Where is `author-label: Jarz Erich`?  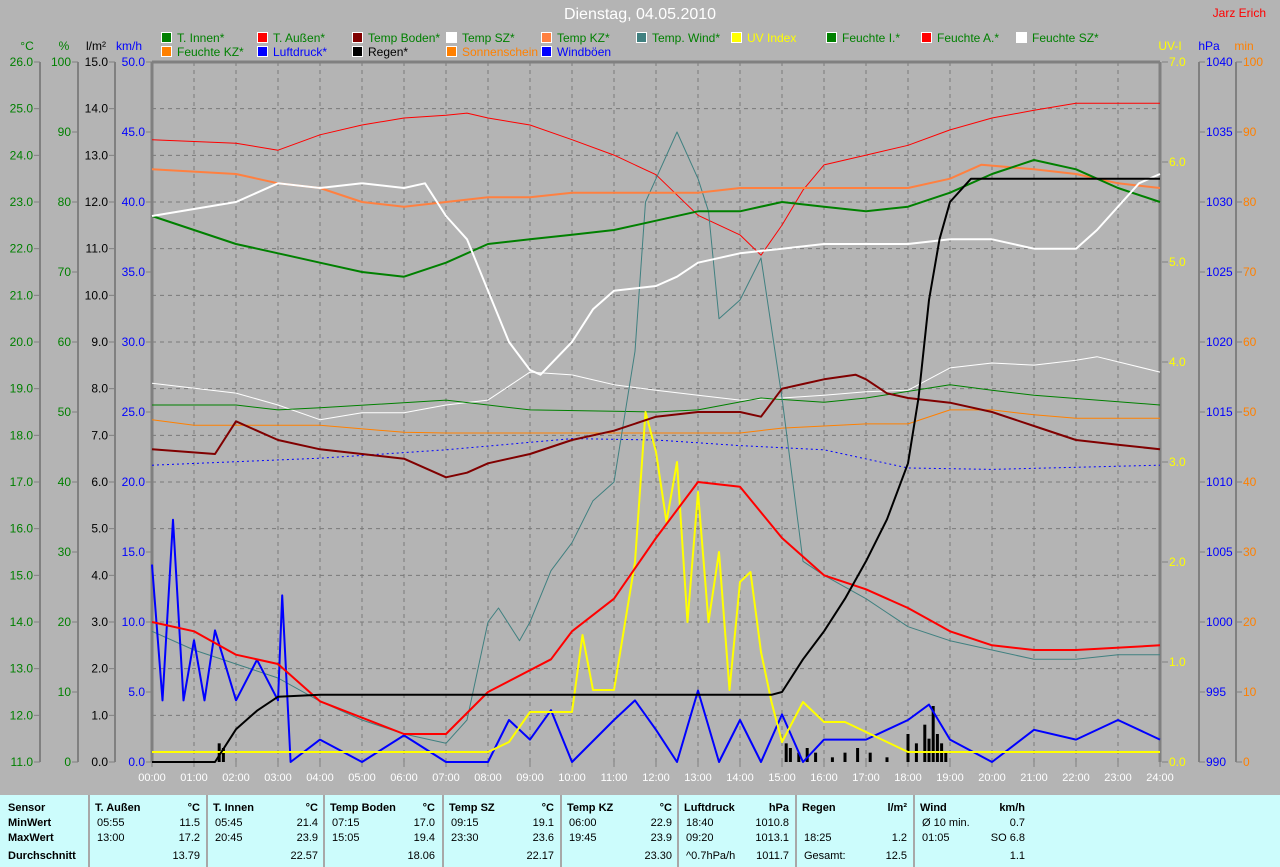
author-label: Jarz Erich is located at coordinates (1239, 13).